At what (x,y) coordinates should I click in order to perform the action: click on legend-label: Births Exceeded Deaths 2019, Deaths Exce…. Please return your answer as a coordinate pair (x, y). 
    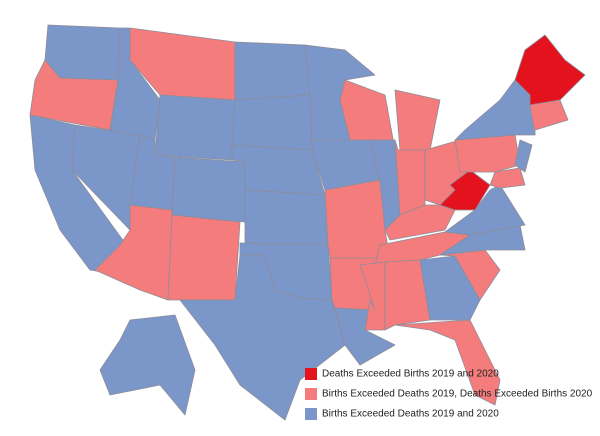
    Looking at the image, I should click on (457, 394).